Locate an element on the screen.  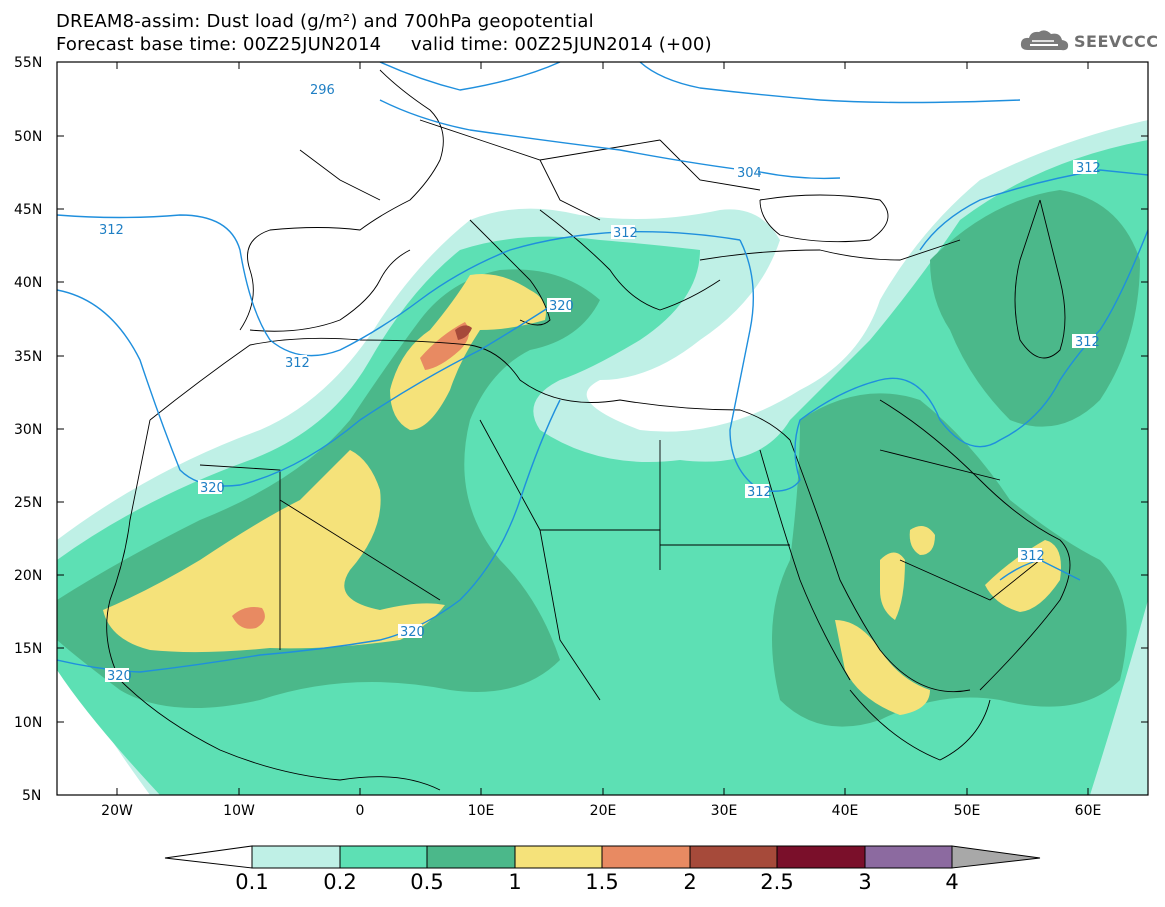
lat-label: 40N is located at coordinates (28, 283).